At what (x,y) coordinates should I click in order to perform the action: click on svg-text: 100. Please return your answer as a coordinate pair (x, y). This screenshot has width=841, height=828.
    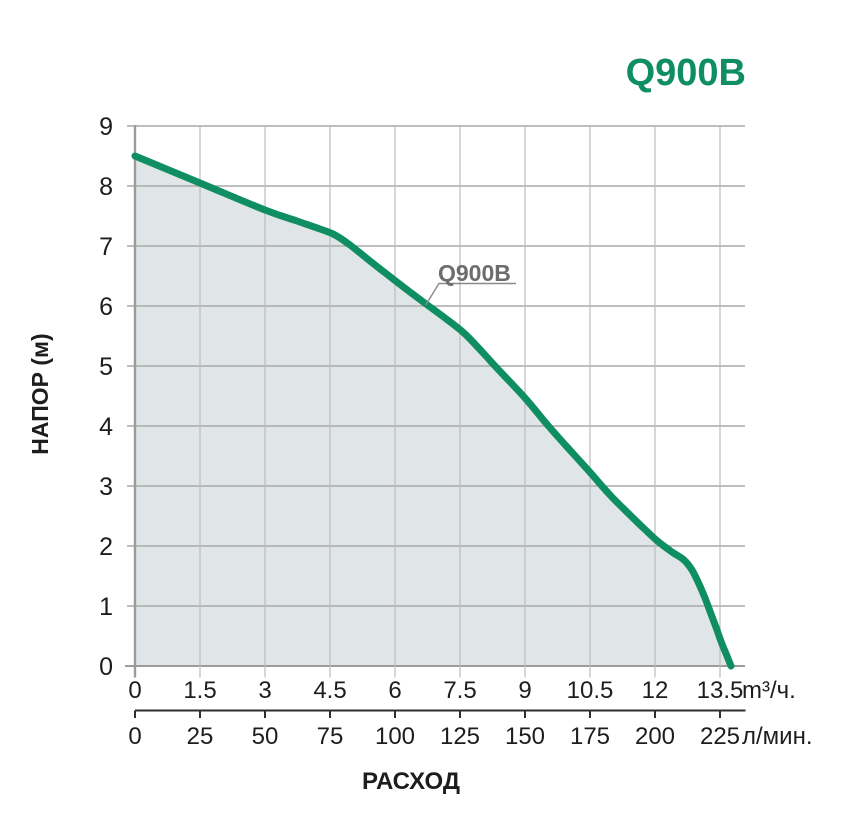
    Looking at the image, I should click on (395, 736).